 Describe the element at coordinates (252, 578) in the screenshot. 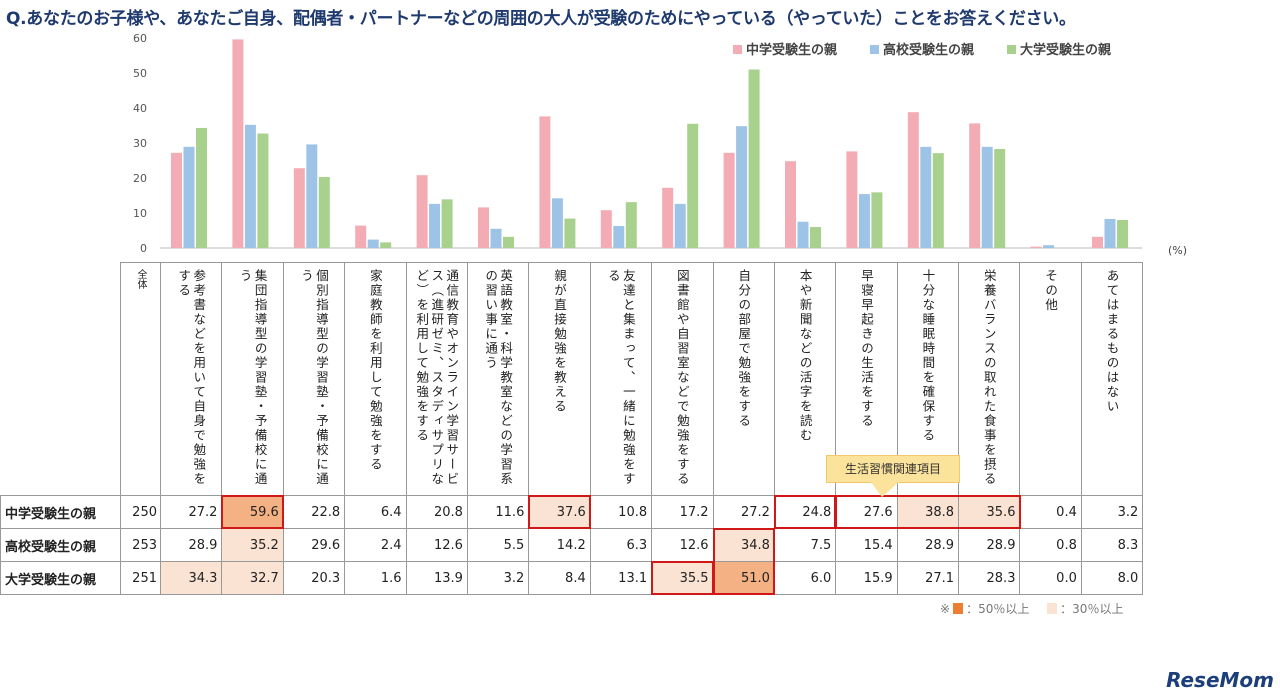

I see `value-cell: 32.7` at that location.